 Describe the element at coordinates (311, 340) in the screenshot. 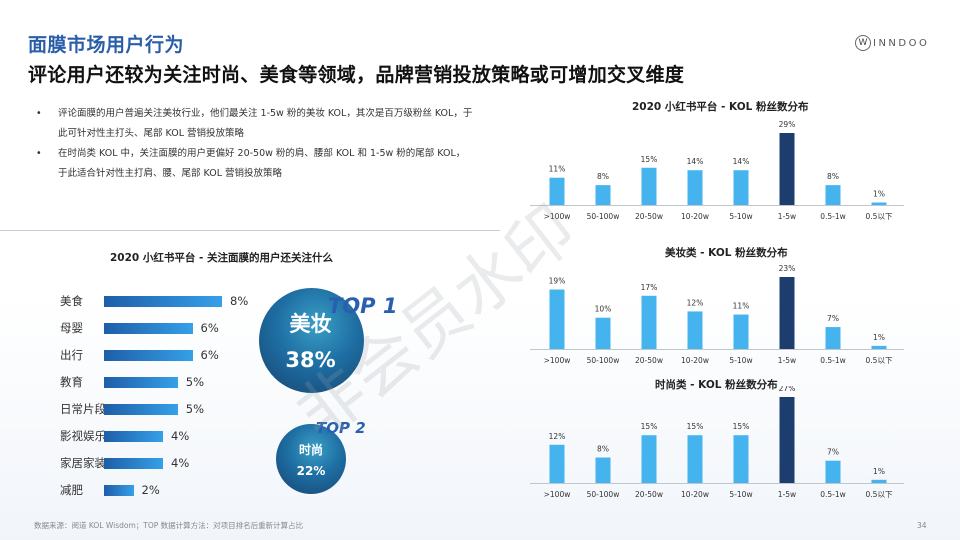

I see `top1-circle` at that location.